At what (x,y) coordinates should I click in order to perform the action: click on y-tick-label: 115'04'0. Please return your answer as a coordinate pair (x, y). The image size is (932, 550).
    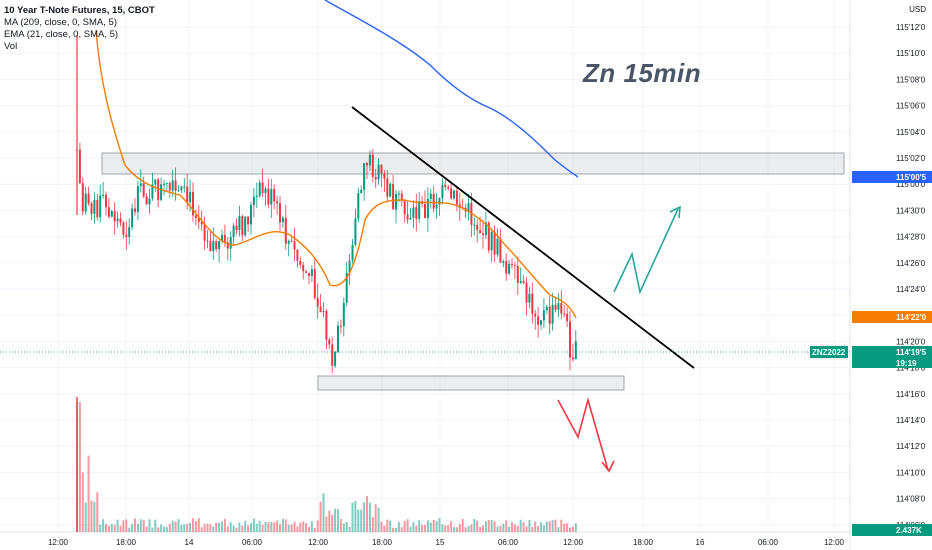
    Looking at the image, I should click on (911, 132).